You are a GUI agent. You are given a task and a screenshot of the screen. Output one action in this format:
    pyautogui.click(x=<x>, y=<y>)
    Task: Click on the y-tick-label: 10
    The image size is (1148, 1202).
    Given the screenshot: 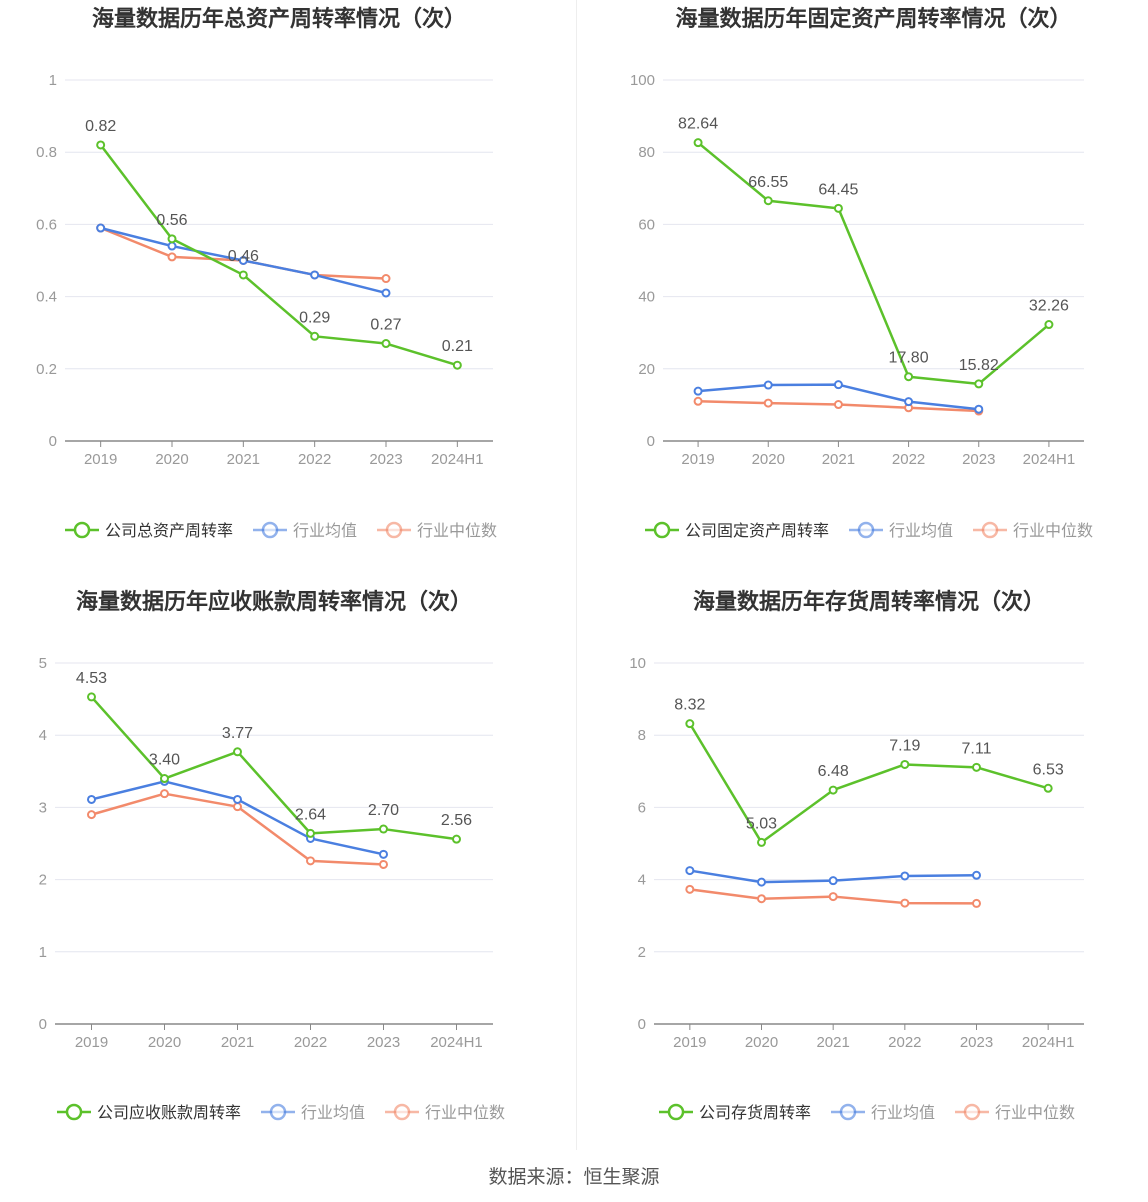 What is the action you would take?
    pyautogui.click(x=637, y=663)
    